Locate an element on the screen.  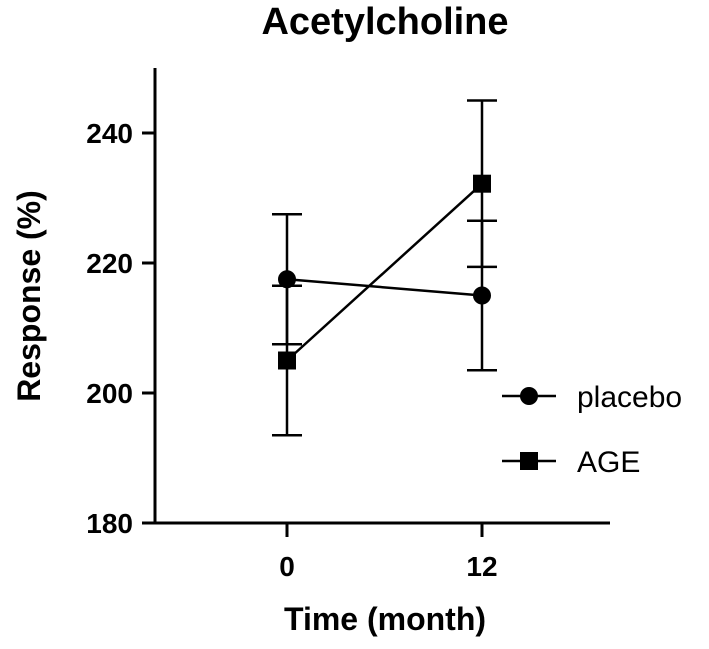
legend-item-placebo: placebo is located at coordinates (592, 397).